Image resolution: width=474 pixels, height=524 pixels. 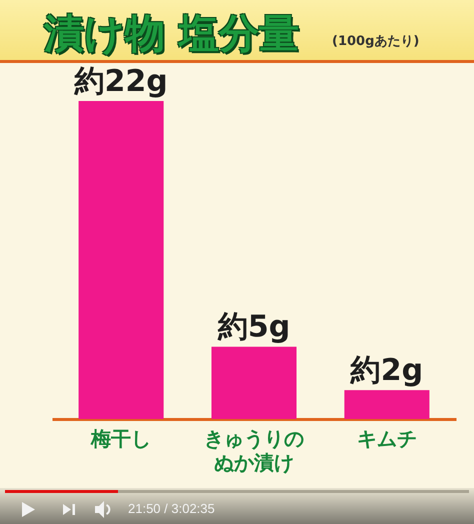 What do you see at coordinates (387, 370) in the screenshot?
I see `data-label: 約2g` at bounding box center [387, 370].